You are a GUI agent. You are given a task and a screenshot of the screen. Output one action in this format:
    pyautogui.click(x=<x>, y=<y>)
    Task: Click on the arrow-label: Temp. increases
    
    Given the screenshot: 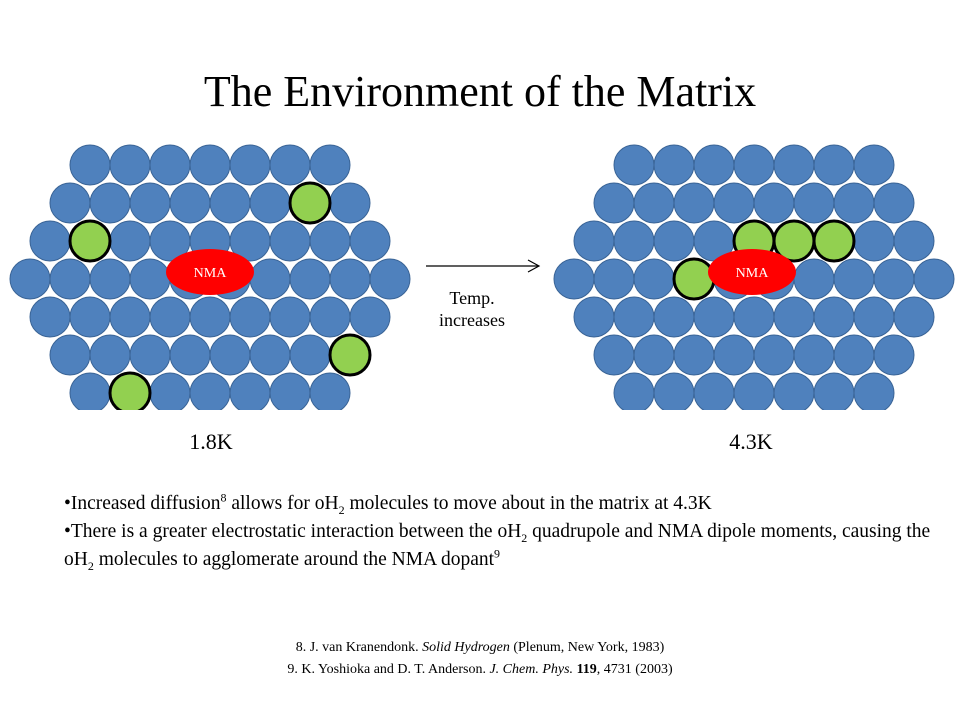 What is the action you would take?
    pyautogui.click(x=472, y=309)
    